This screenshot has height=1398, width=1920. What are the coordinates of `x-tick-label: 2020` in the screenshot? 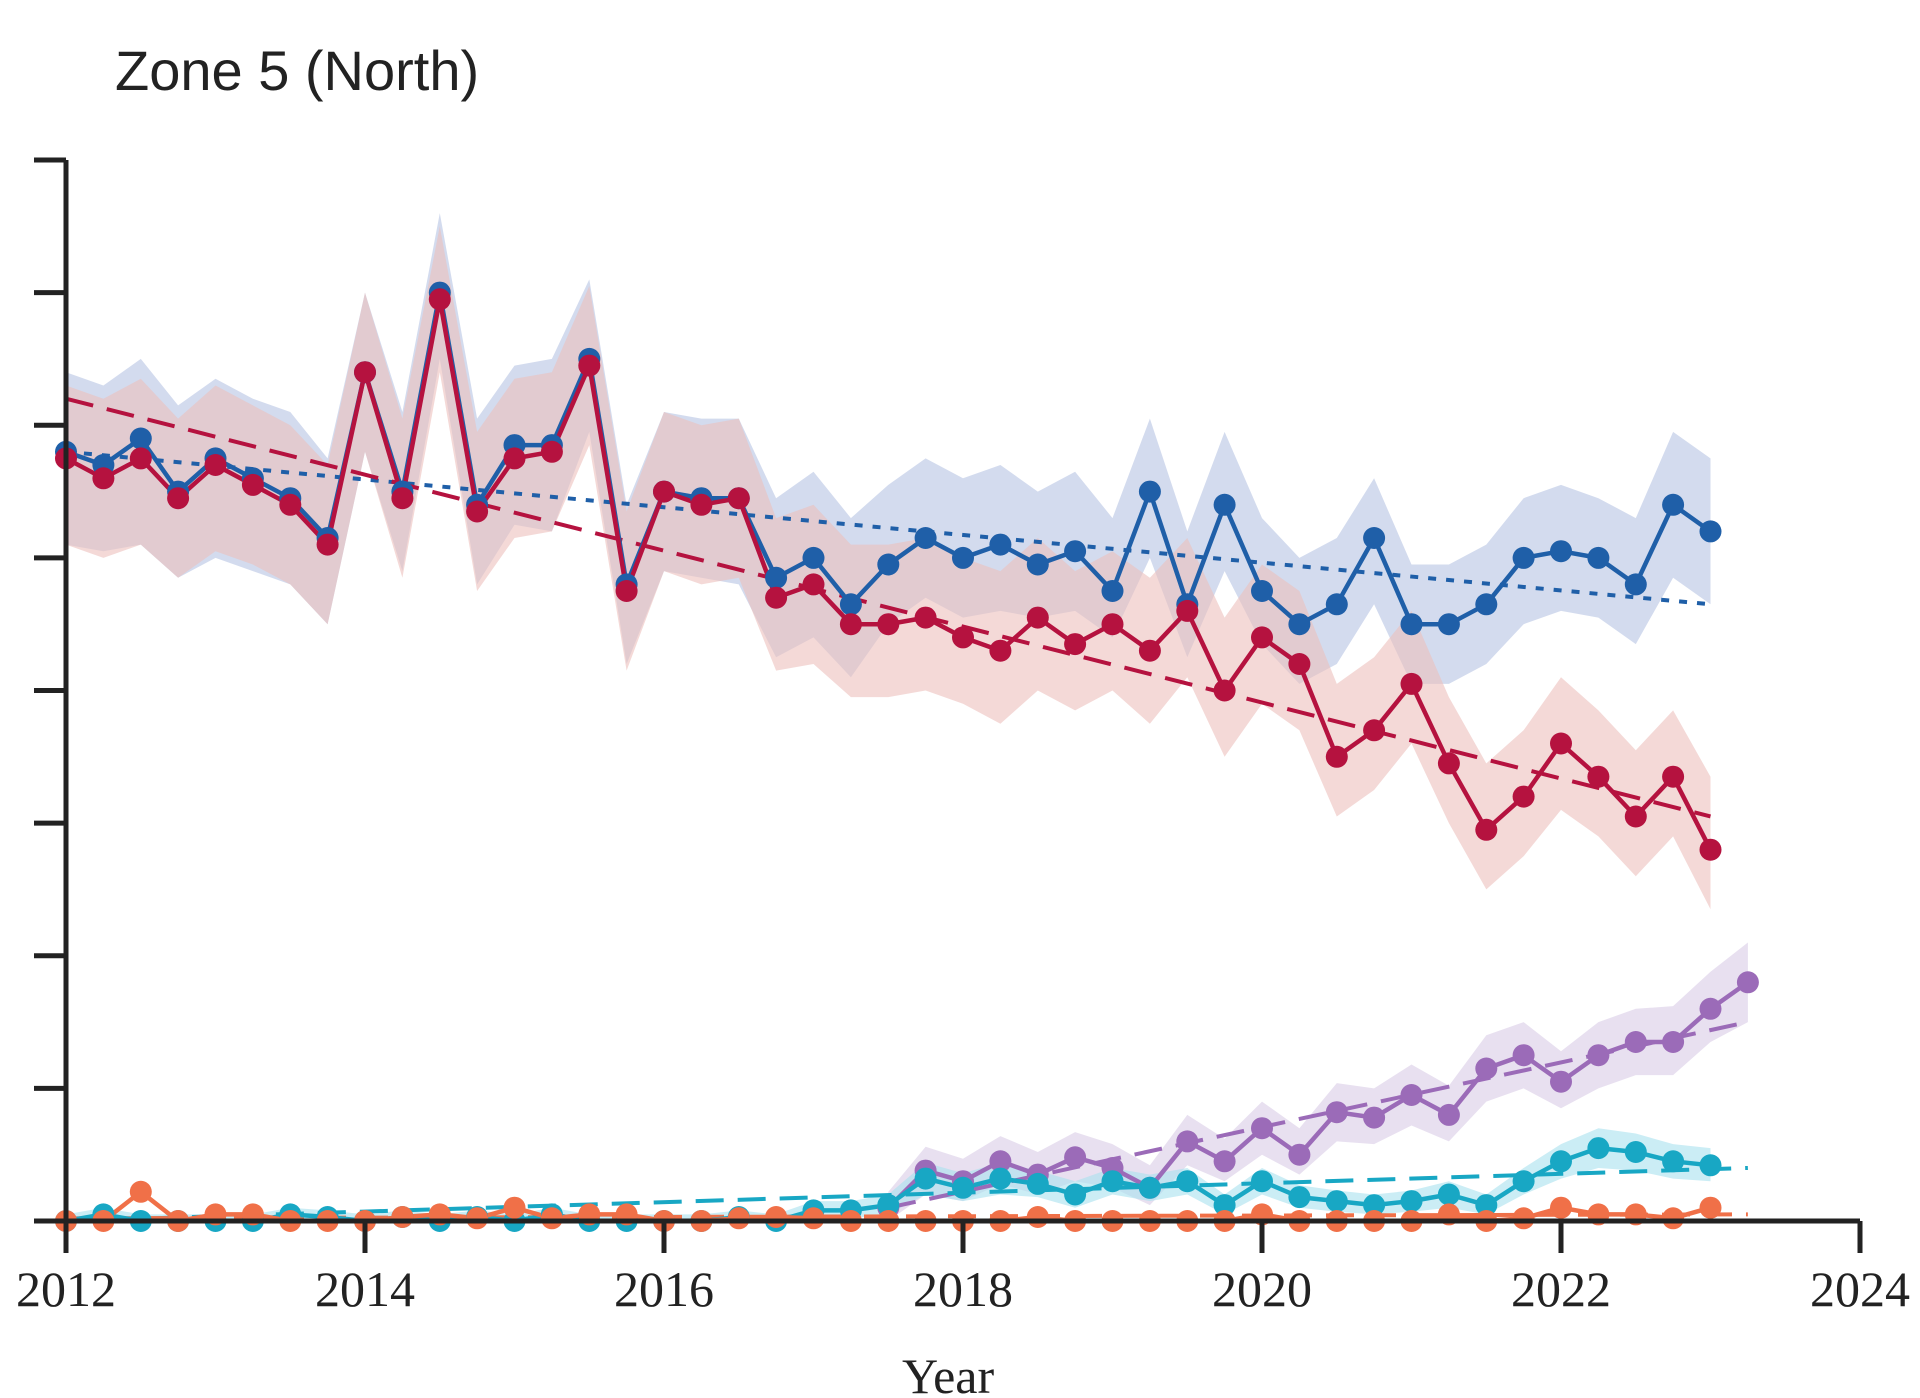 It's located at (1262, 1289).